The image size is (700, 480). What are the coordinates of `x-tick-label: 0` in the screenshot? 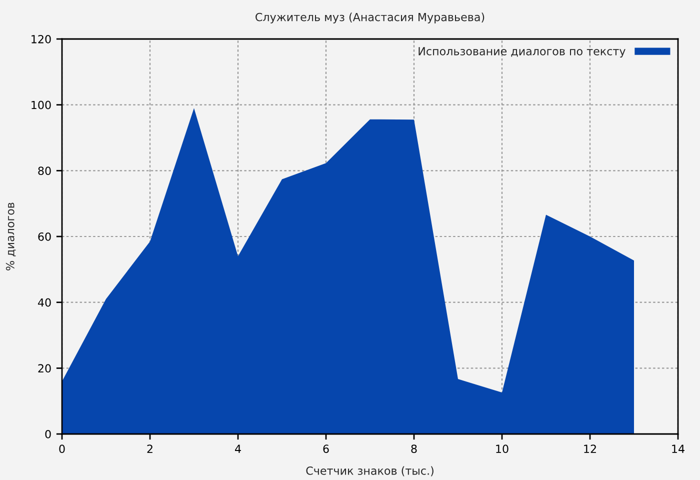 It's located at (62, 449).